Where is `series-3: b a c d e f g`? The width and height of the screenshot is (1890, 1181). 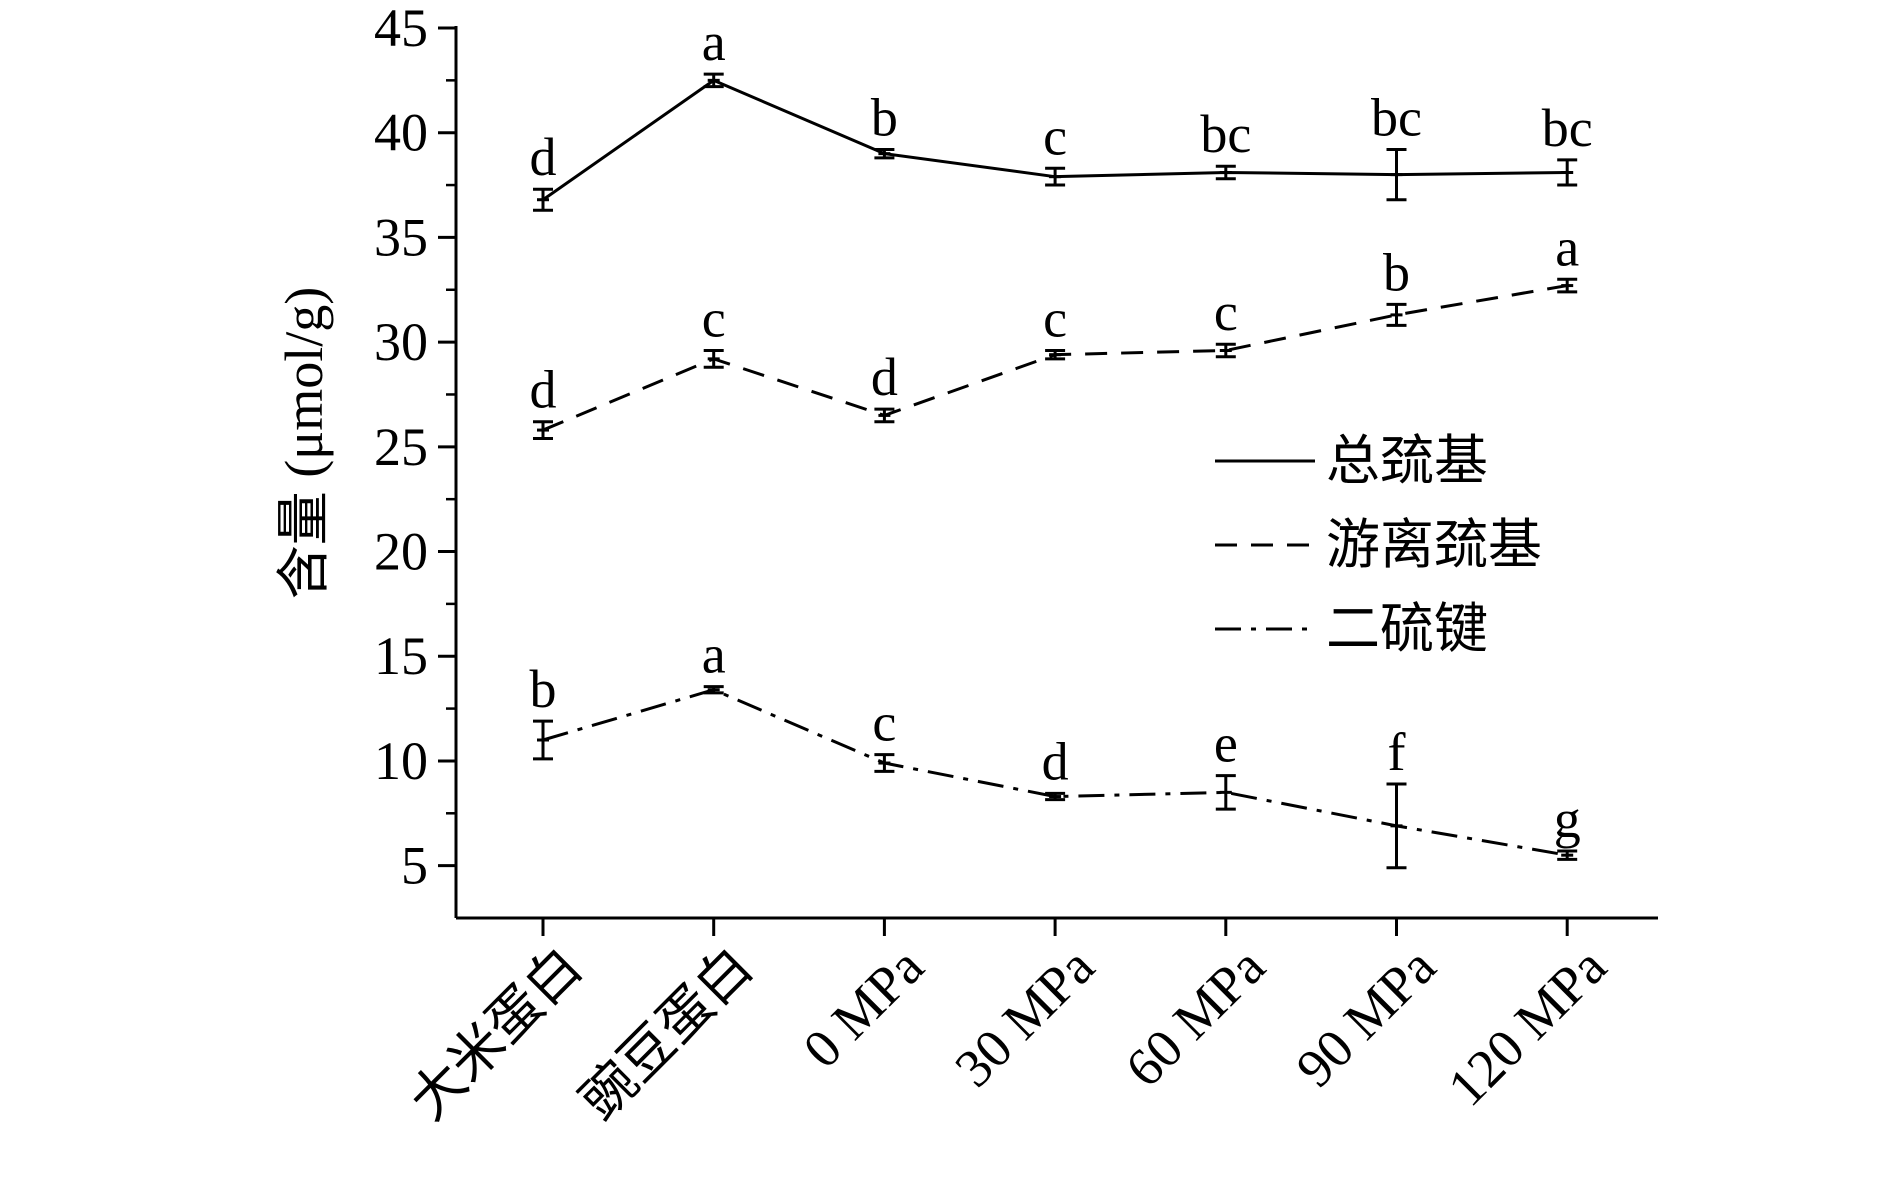 series-3: b a c d e f g is located at coordinates (1055, 747).